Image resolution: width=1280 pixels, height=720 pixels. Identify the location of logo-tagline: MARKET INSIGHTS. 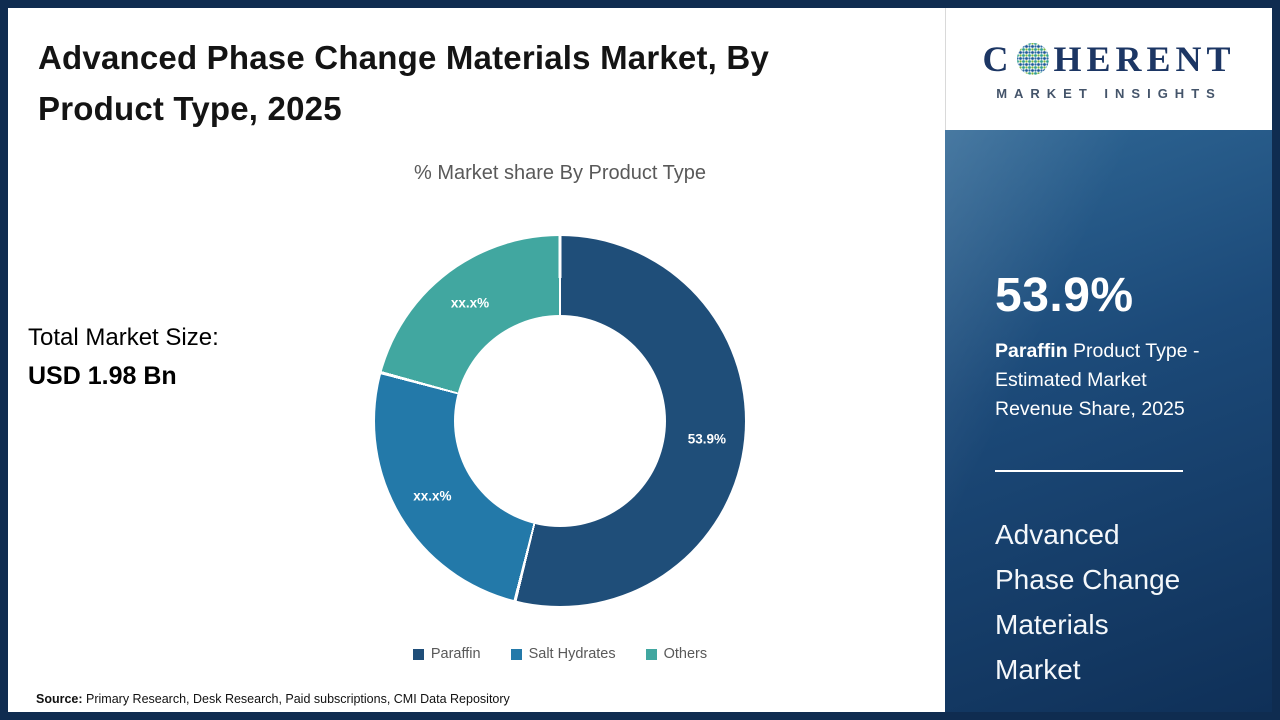
(1109, 93).